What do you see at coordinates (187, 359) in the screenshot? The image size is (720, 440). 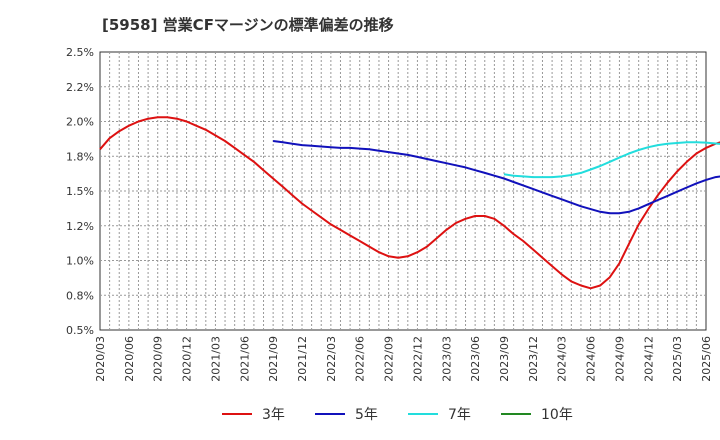 I see `x-tick-label: 2020/12` at bounding box center [187, 359].